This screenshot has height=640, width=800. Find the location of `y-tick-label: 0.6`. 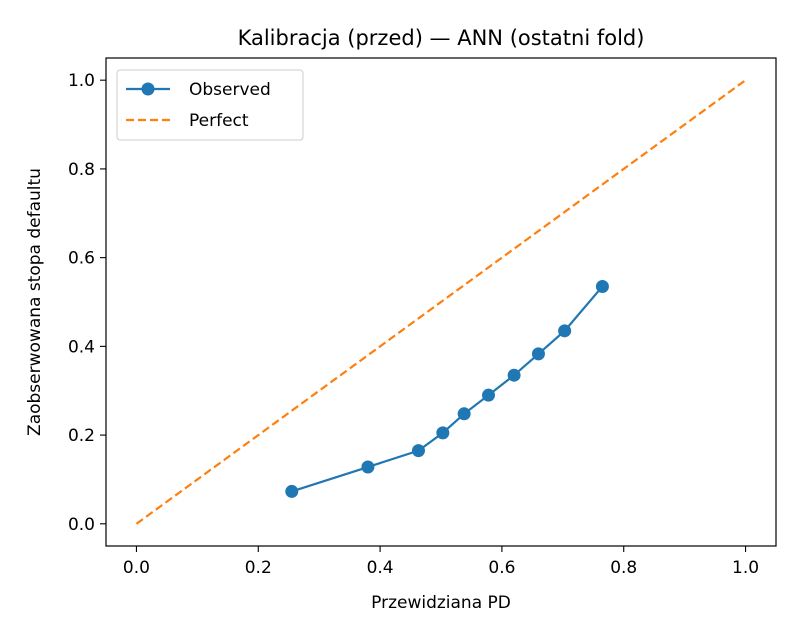

y-tick-label: 0.6 is located at coordinates (81, 259).